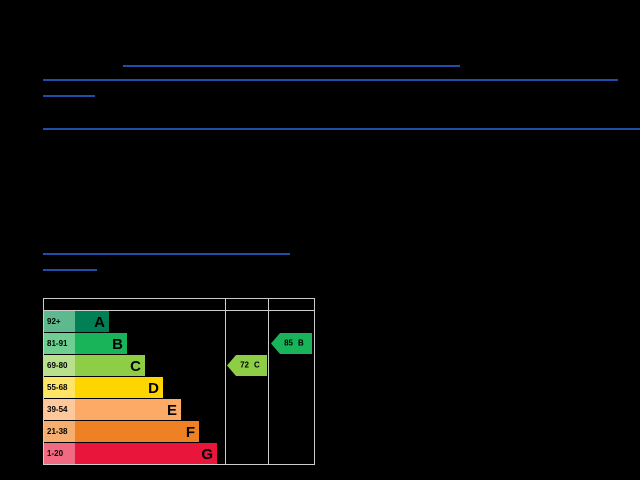  What do you see at coordinates (341, 129) in the screenshot?
I see `divider` at bounding box center [341, 129].